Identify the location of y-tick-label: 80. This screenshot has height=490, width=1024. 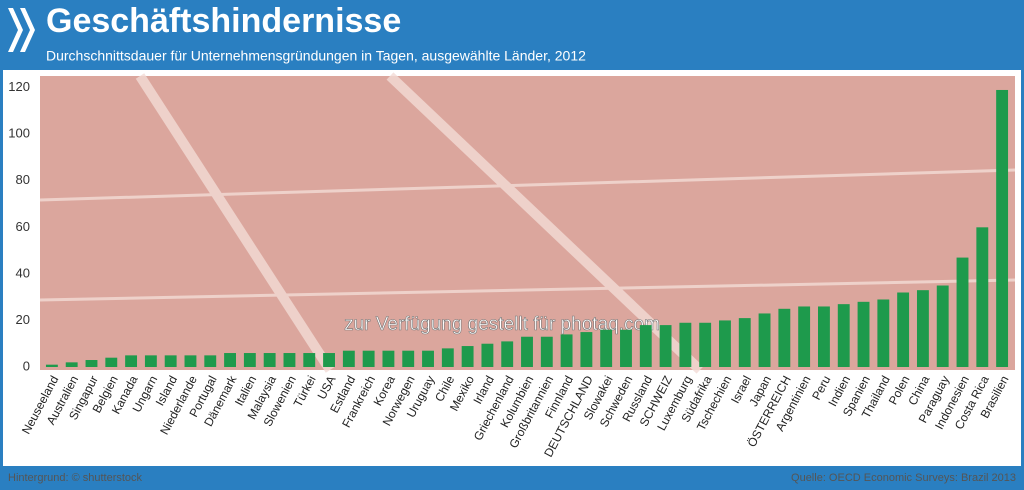
(23, 179).